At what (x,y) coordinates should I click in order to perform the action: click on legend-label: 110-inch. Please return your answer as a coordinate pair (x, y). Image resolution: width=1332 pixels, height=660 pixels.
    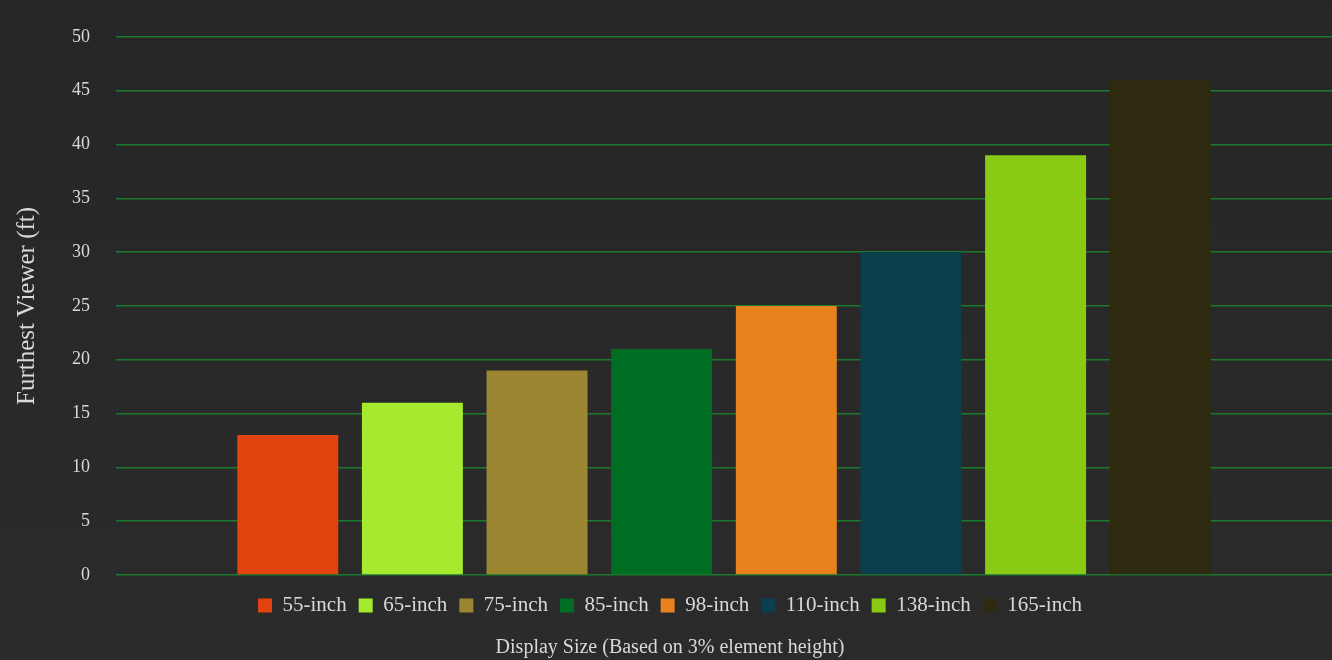
    Looking at the image, I should click on (823, 604).